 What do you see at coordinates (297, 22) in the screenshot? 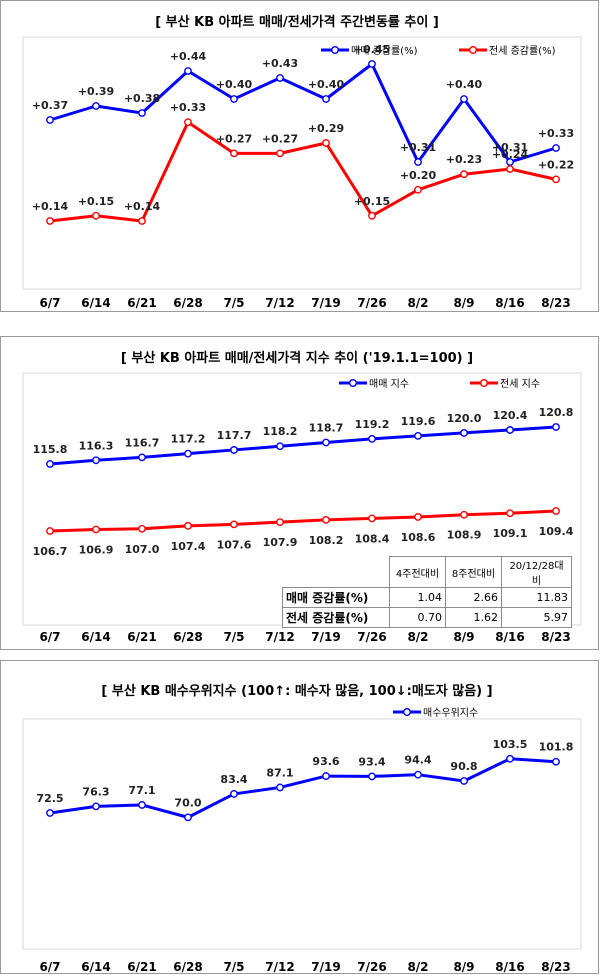
I see `chart-title: [ 부산 KB 아파트 매매/전세가격 주간변동률 추이 ]` at bounding box center [297, 22].